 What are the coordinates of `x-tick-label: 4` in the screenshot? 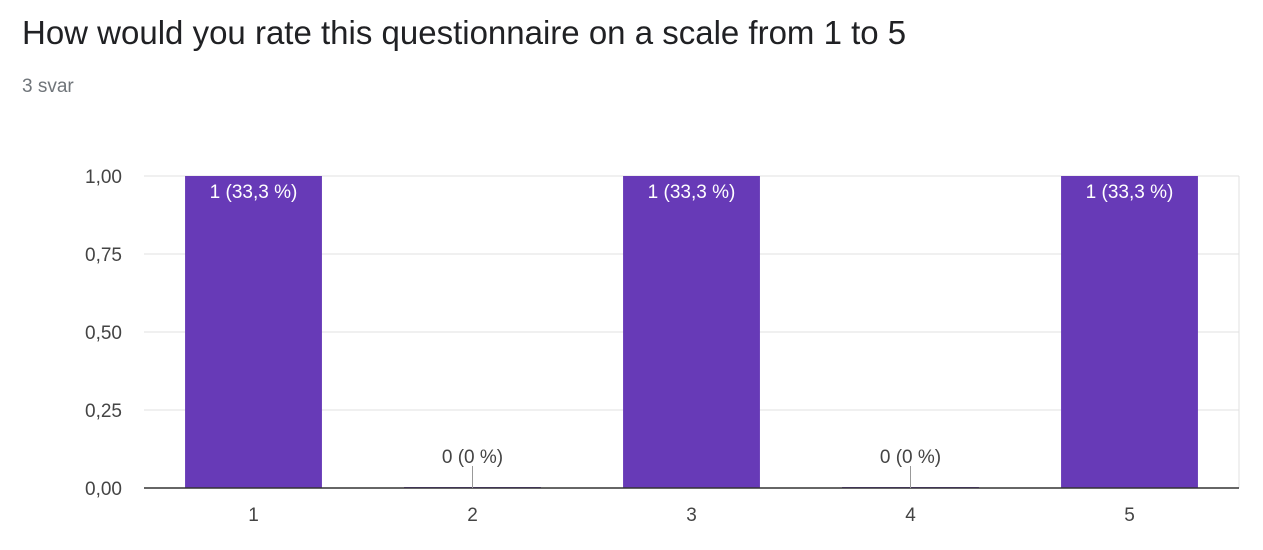 It's located at (910, 515).